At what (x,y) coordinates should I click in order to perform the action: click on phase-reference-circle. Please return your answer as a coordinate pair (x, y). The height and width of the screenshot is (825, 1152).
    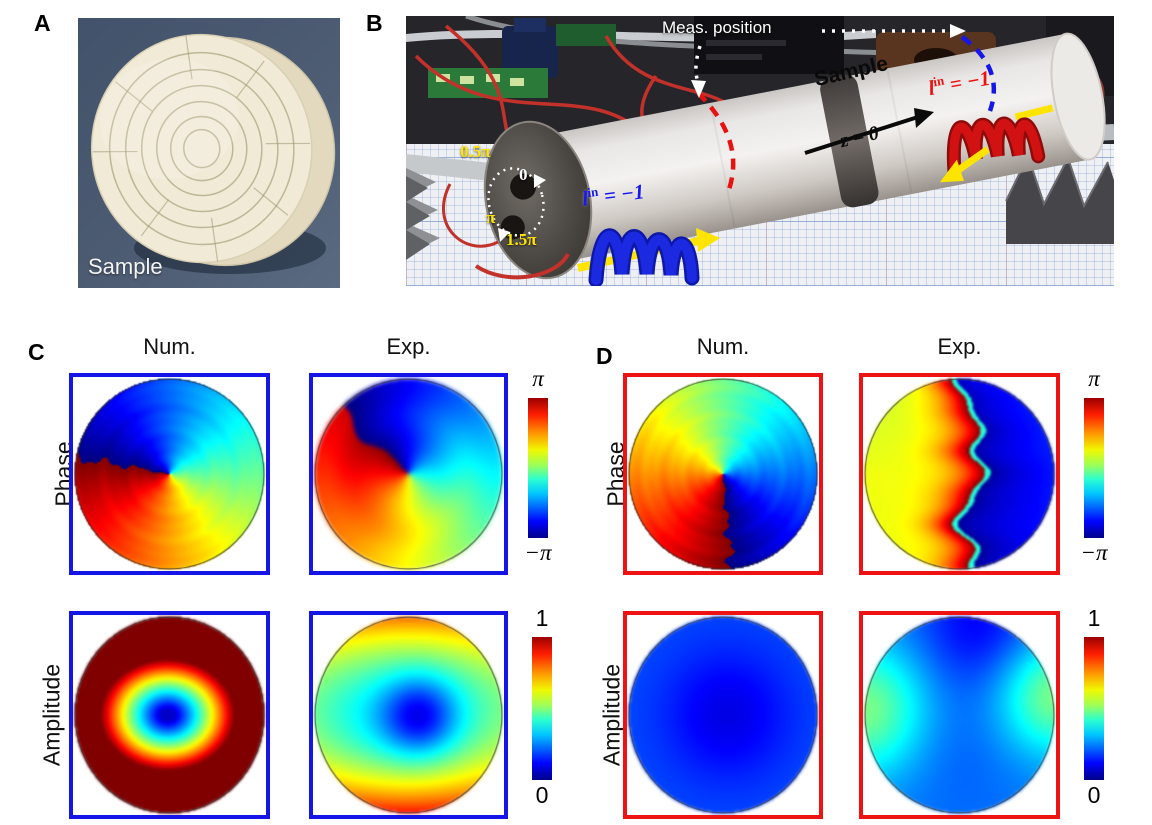
    Looking at the image, I should click on (516, 204).